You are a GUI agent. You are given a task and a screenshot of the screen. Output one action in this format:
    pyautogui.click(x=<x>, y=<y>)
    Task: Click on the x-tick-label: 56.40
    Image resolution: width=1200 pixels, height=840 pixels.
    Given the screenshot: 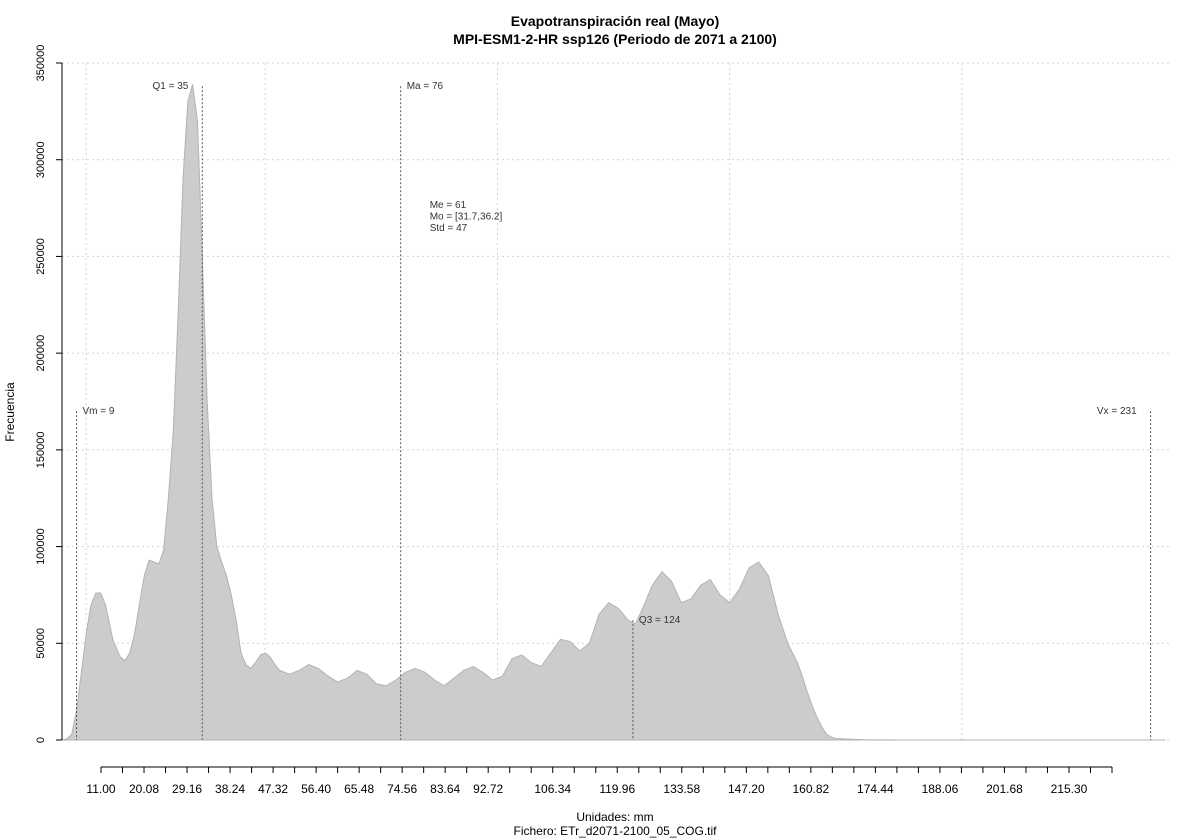 What is the action you would take?
    pyautogui.click(x=316, y=789)
    